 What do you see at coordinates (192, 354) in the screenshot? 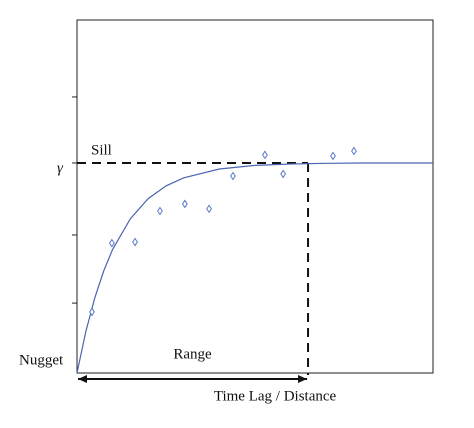
I see `range-label: Range` at bounding box center [192, 354].